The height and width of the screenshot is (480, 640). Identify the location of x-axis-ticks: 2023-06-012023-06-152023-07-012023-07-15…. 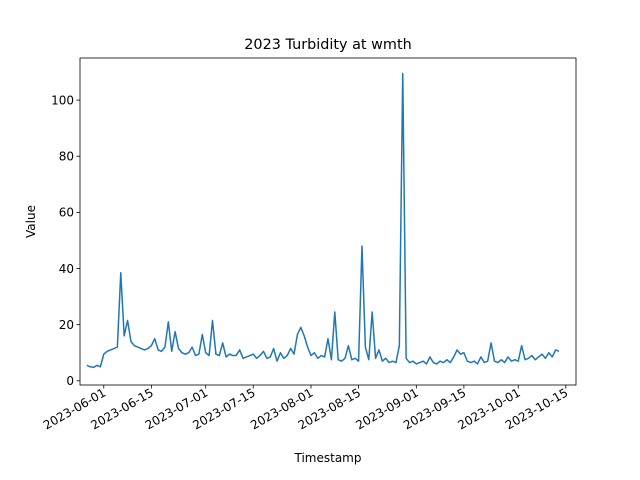
(305, 408).